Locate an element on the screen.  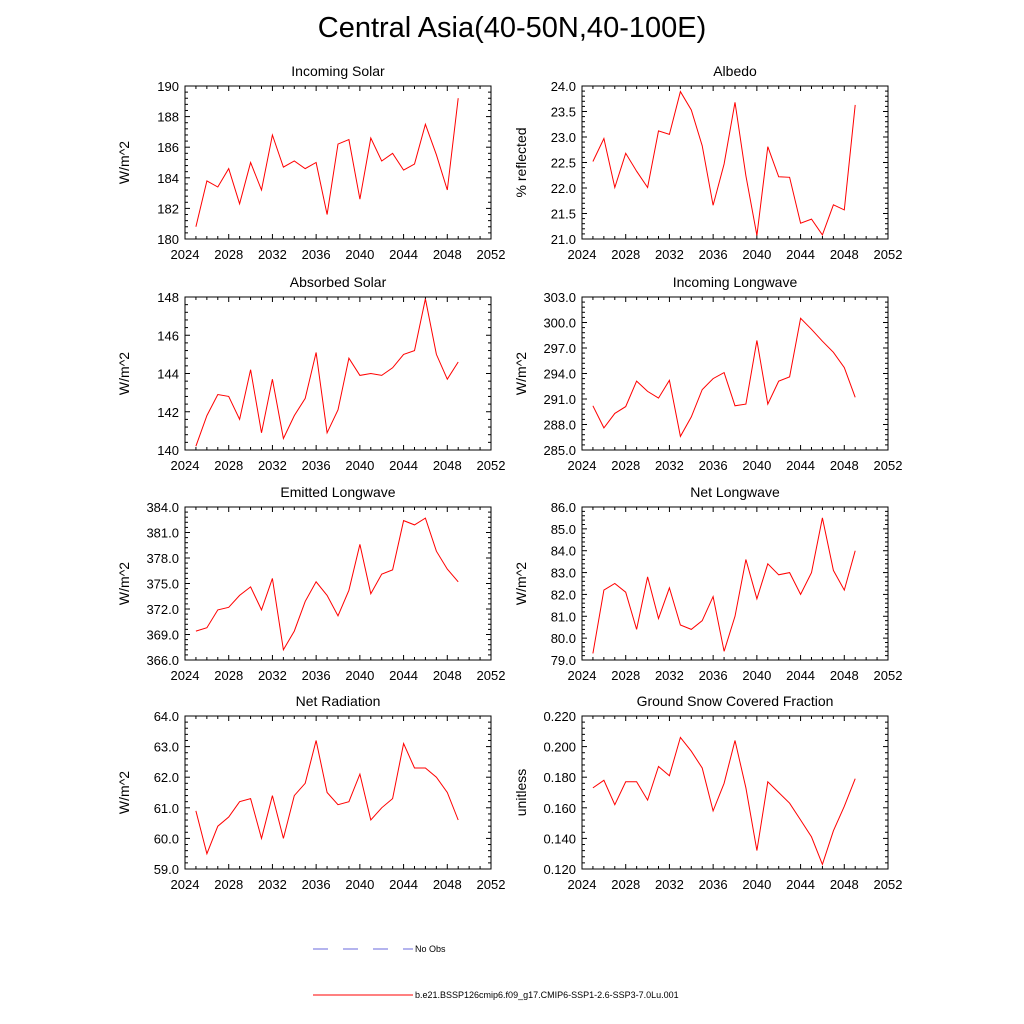
y-tick-label: 372.0 is located at coordinates (162, 609).